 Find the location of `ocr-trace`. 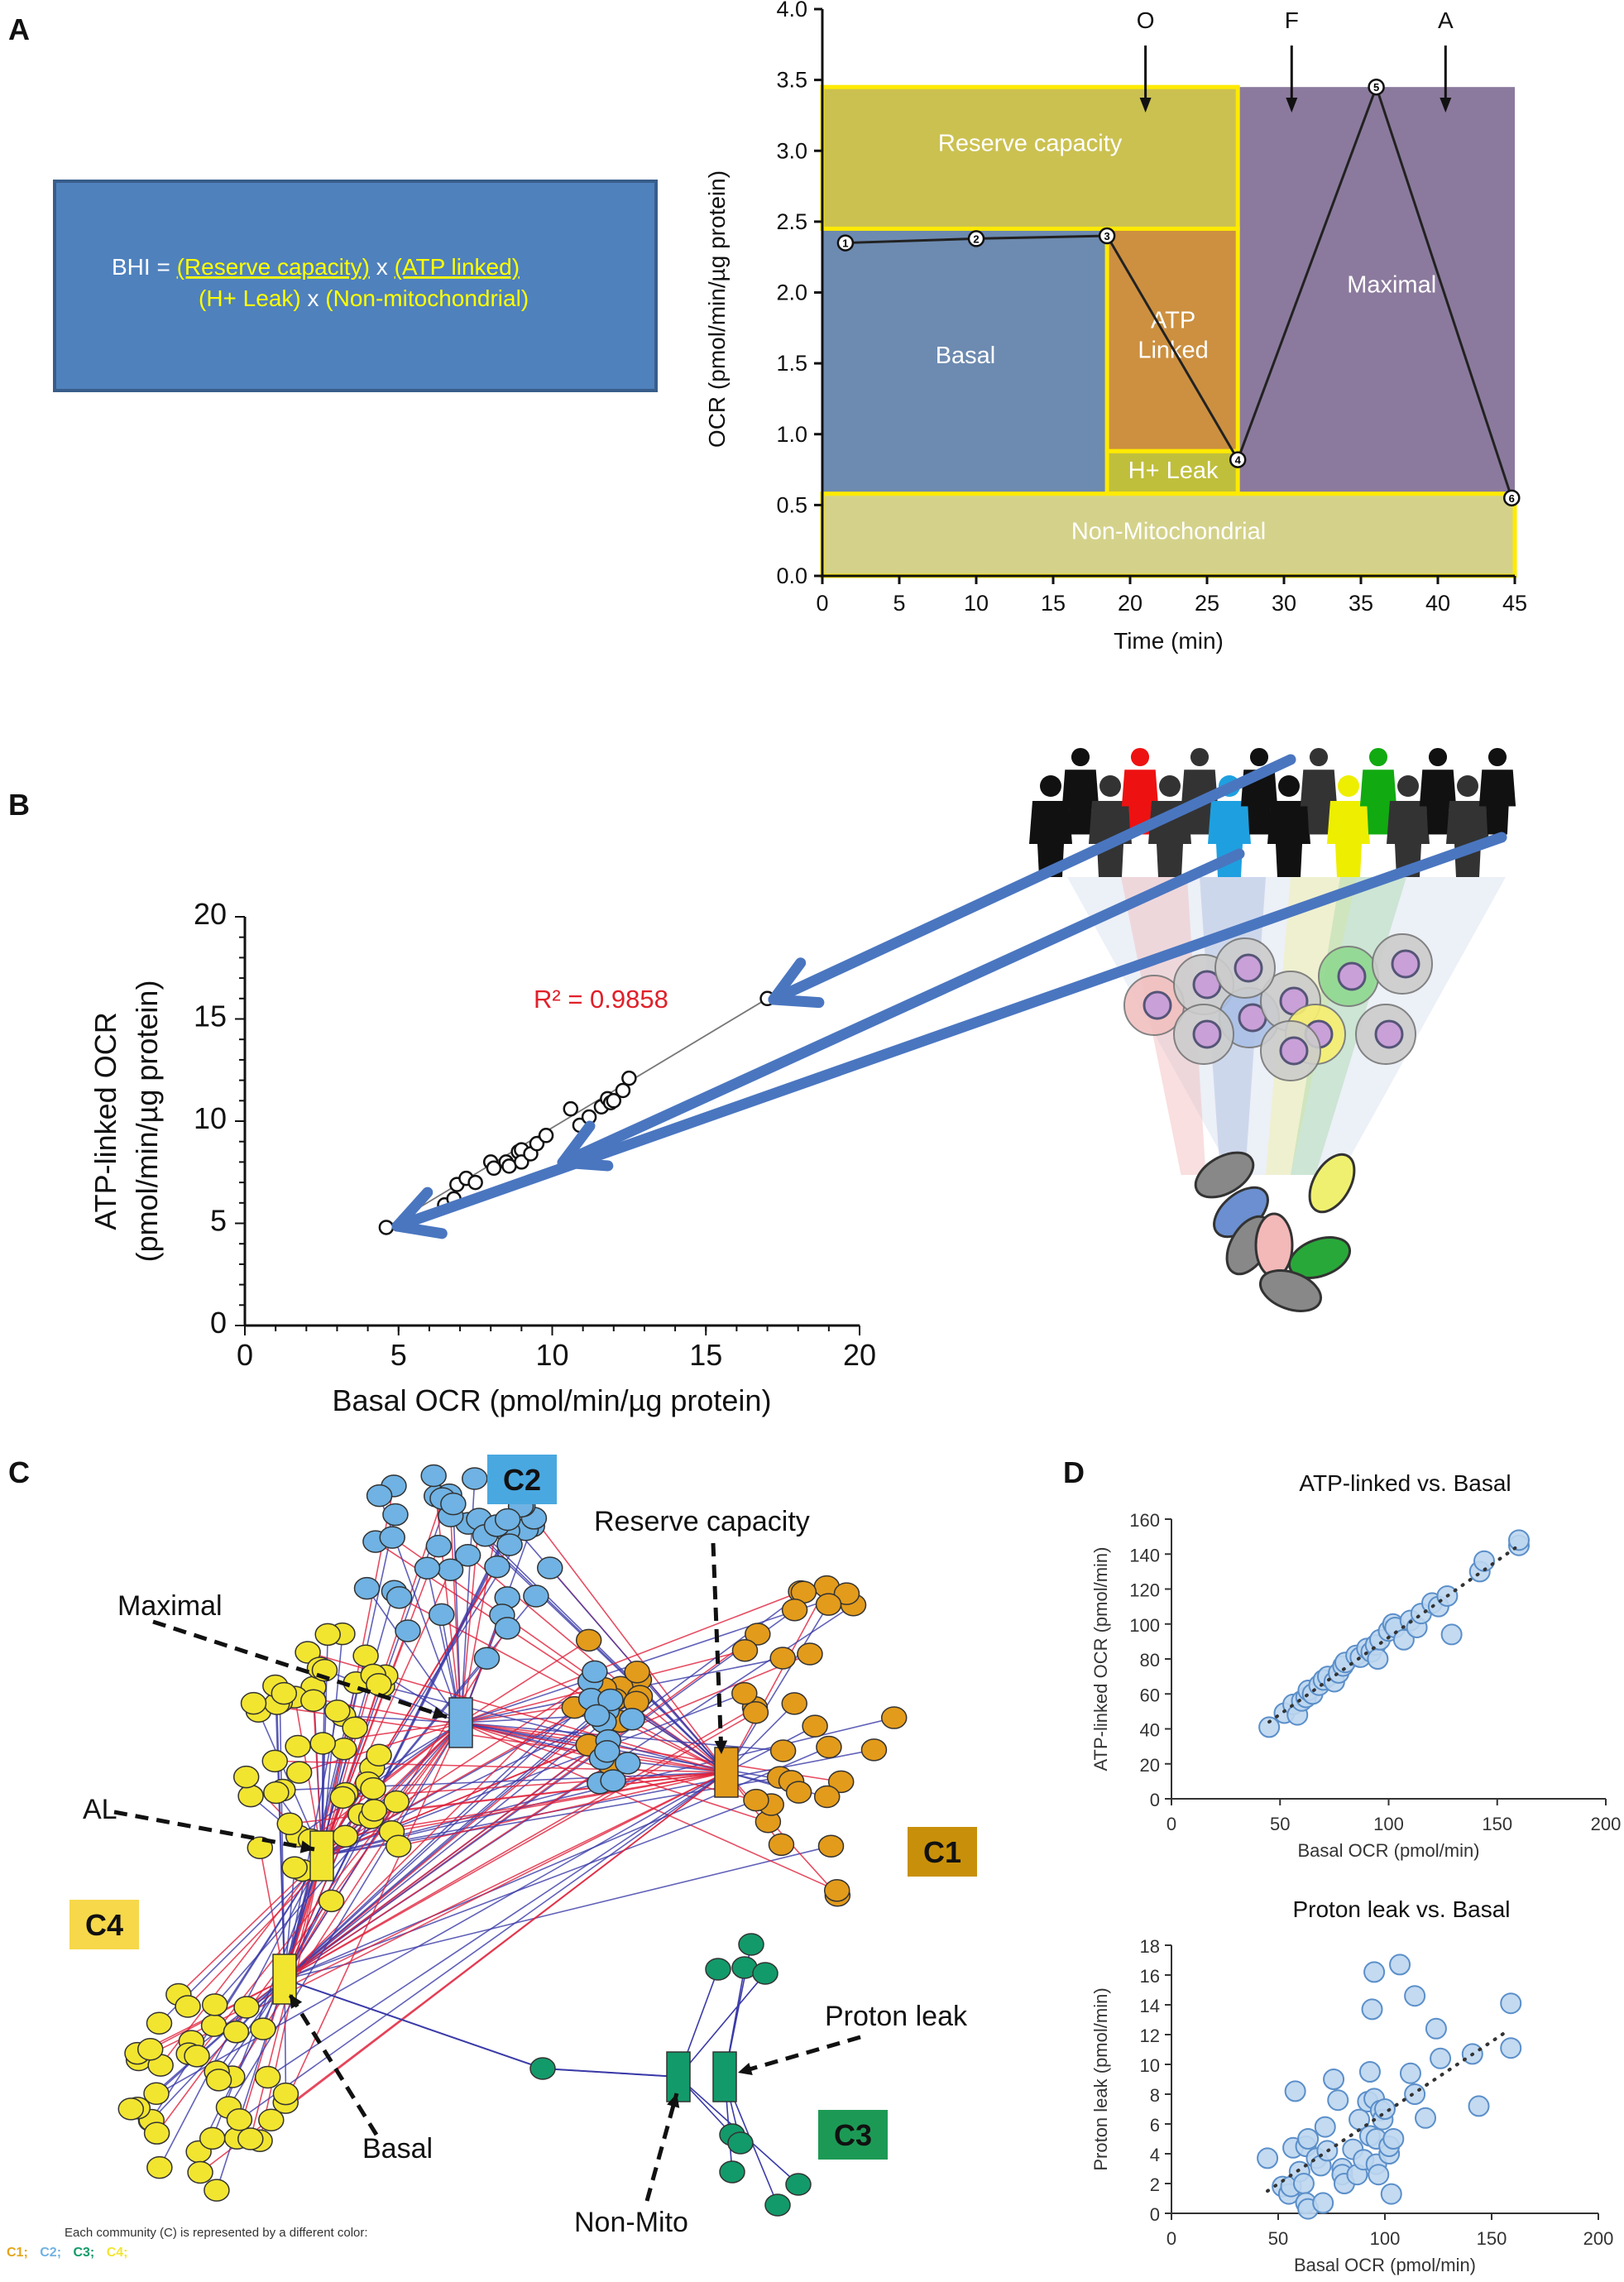

ocr-trace is located at coordinates (1179, 291).